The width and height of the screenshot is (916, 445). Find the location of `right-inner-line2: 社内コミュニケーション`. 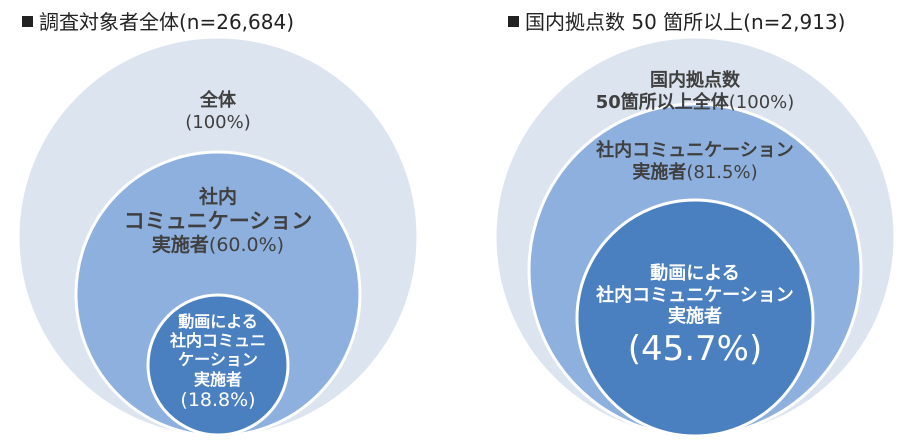

right-inner-line2: 社内コミュニケーション is located at coordinates (695, 295).